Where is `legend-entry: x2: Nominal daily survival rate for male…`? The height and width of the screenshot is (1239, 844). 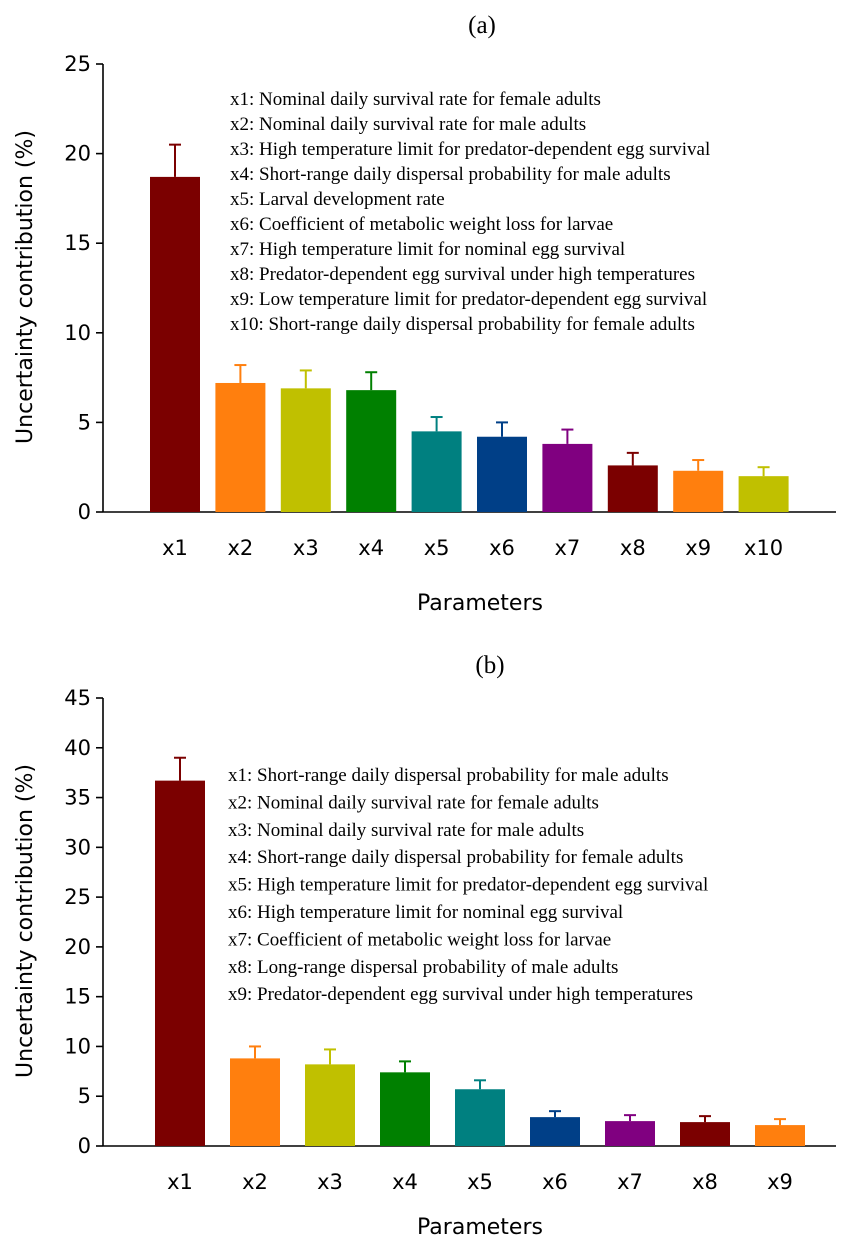
legend-entry: x2: Nominal daily survival rate for male… is located at coordinates (408, 124).